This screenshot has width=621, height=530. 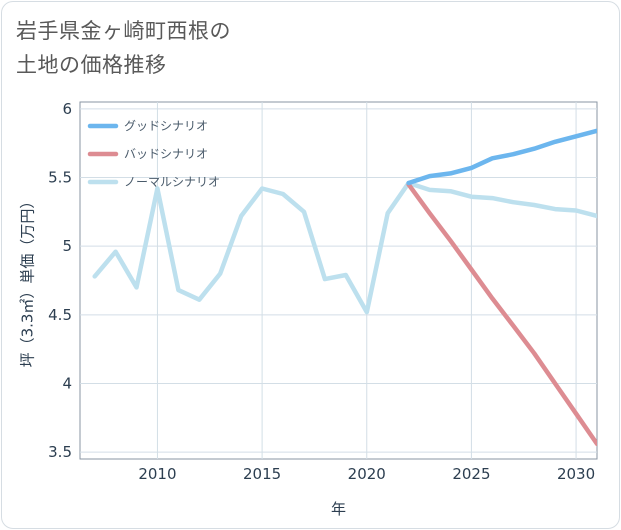 I want to click on y-tick-label: 4.5, so click(x=60, y=315).